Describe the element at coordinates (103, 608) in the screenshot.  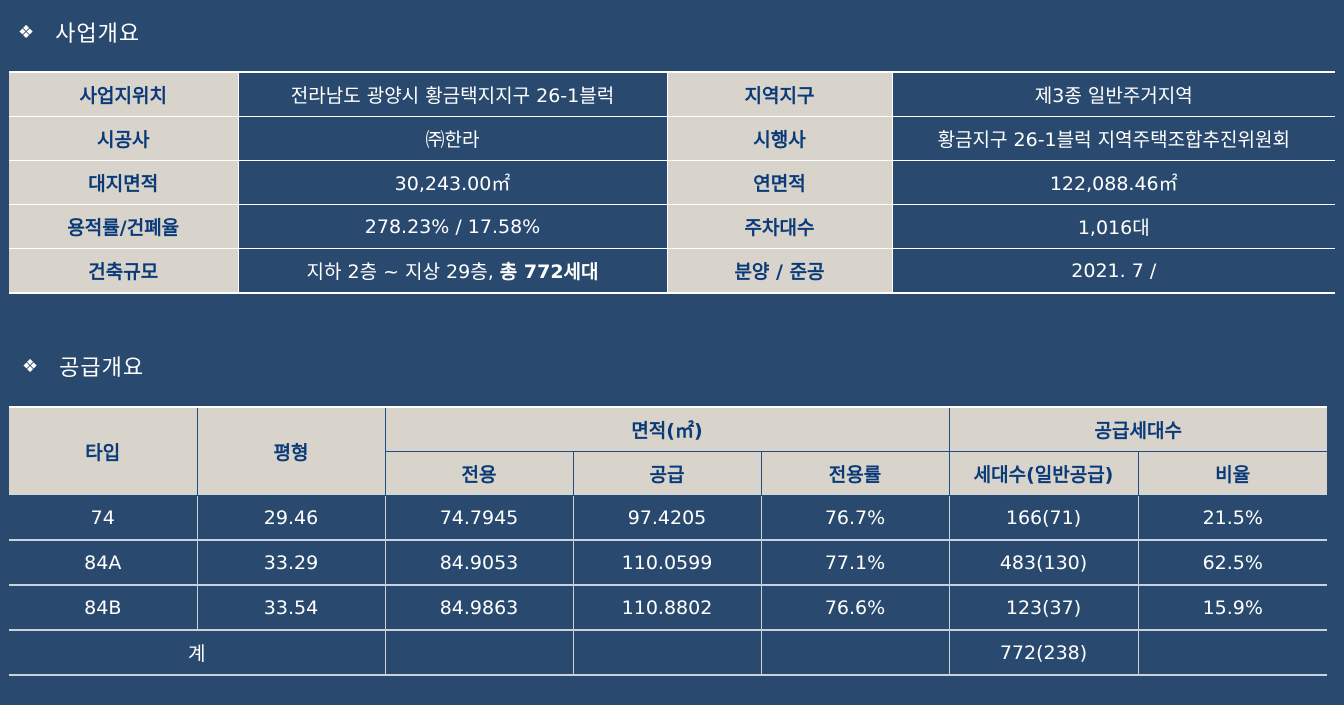
I see `cell-type: 84B` at that location.